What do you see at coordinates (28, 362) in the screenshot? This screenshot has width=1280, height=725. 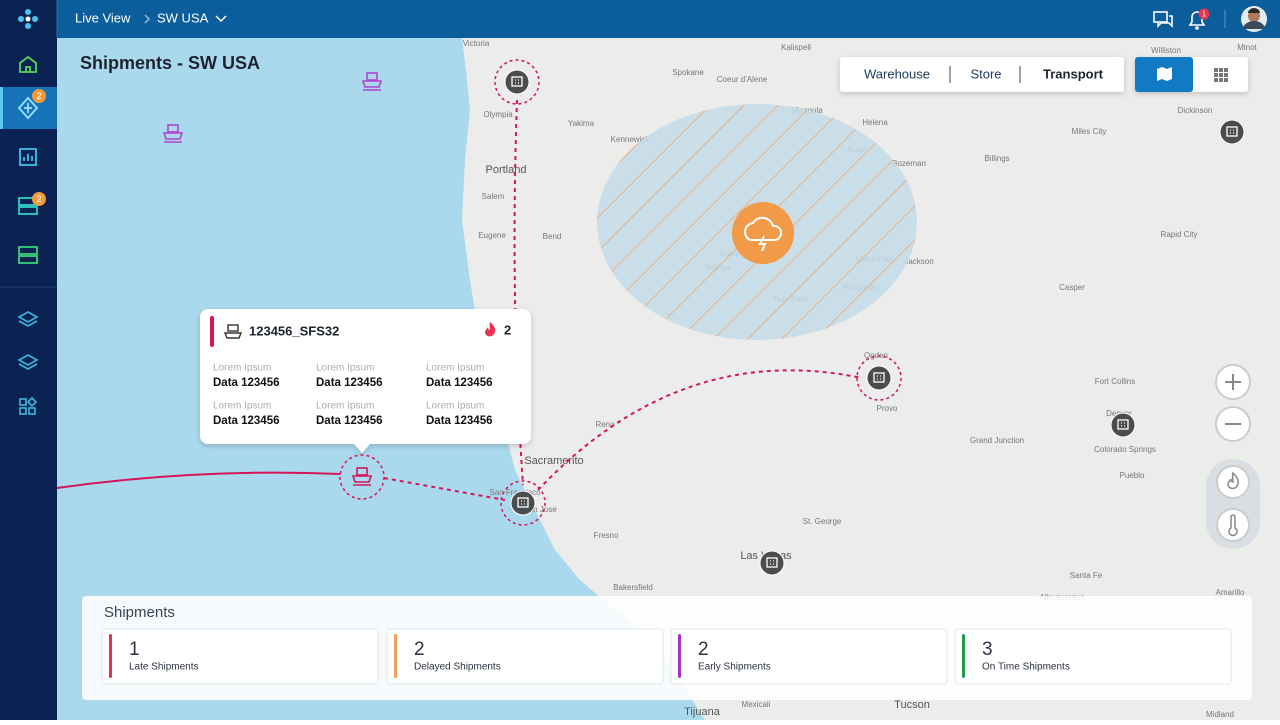 I see `nav-layers-alt` at bounding box center [28, 362].